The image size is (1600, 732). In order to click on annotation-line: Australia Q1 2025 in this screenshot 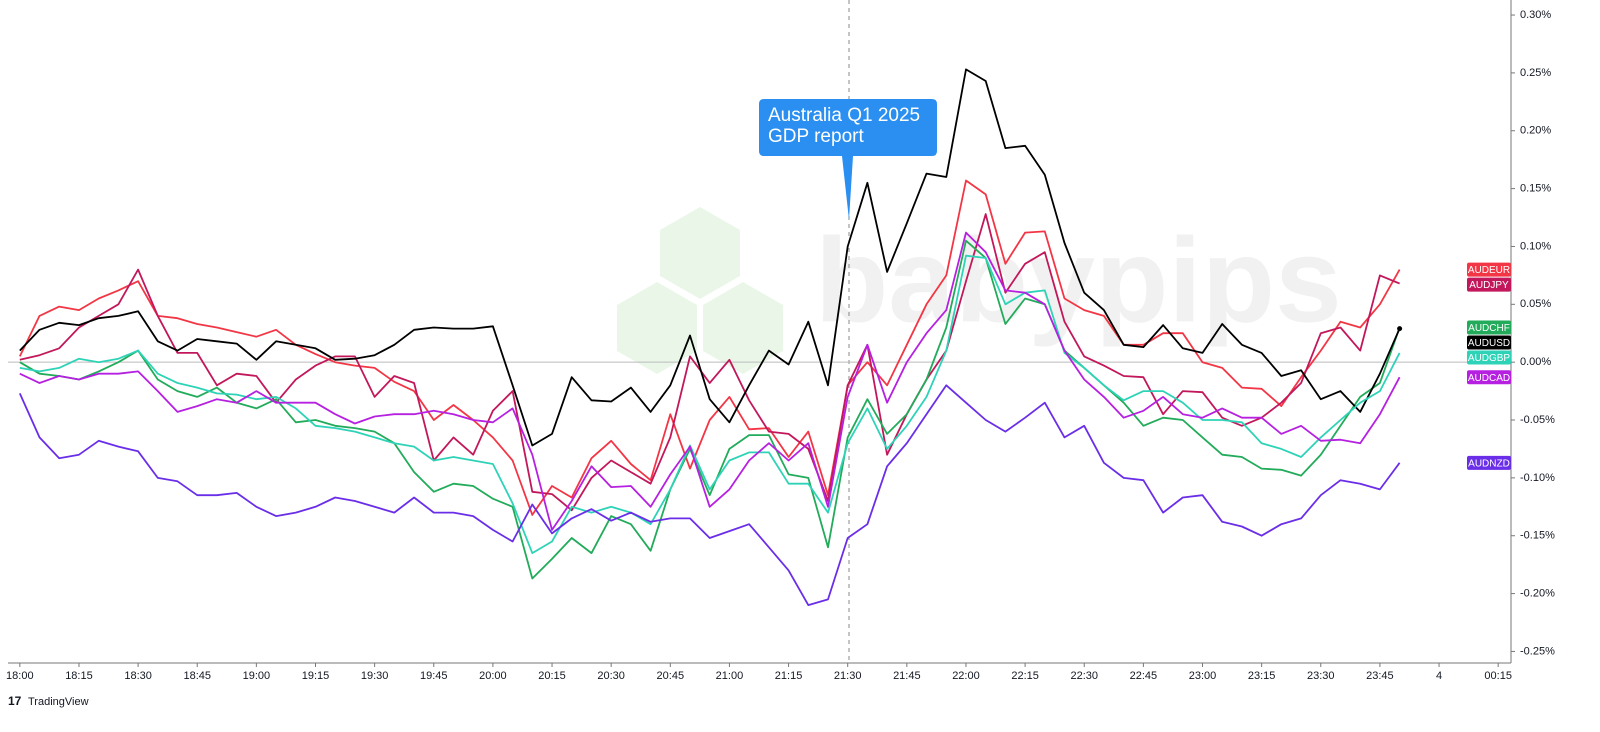, I will do `click(844, 115)`.